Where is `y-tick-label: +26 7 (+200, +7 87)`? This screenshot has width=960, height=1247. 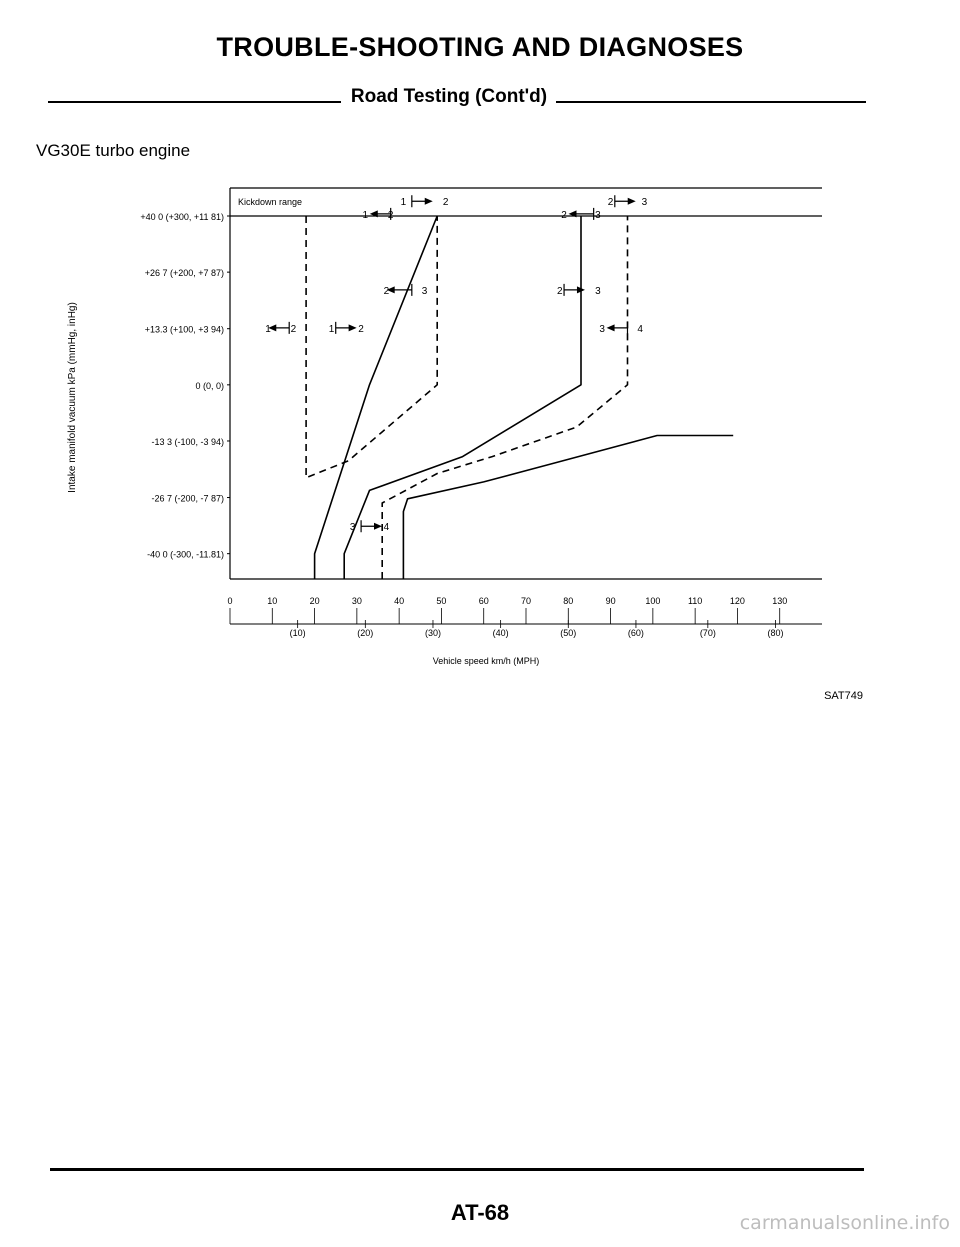
y-tick-label: +26 7 (+200, +7 87) is located at coordinates (184, 273).